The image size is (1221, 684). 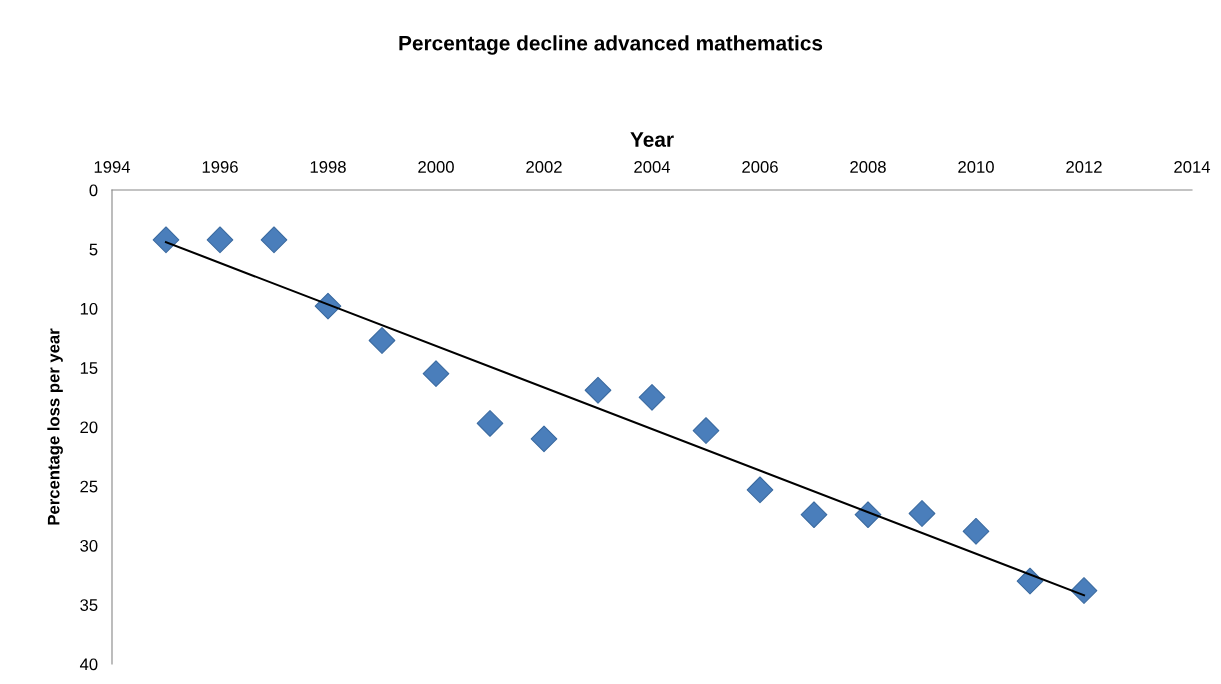 What do you see at coordinates (89, 308) in the screenshot?
I see `y-tick-label: 10` at bounding box center [89, 308].